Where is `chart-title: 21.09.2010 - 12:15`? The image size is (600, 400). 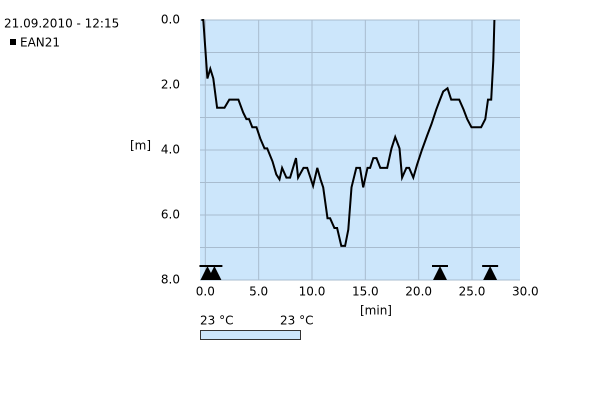 chart-title: 21.09.2010 - 12:15 is located at coordinates (61, 24).